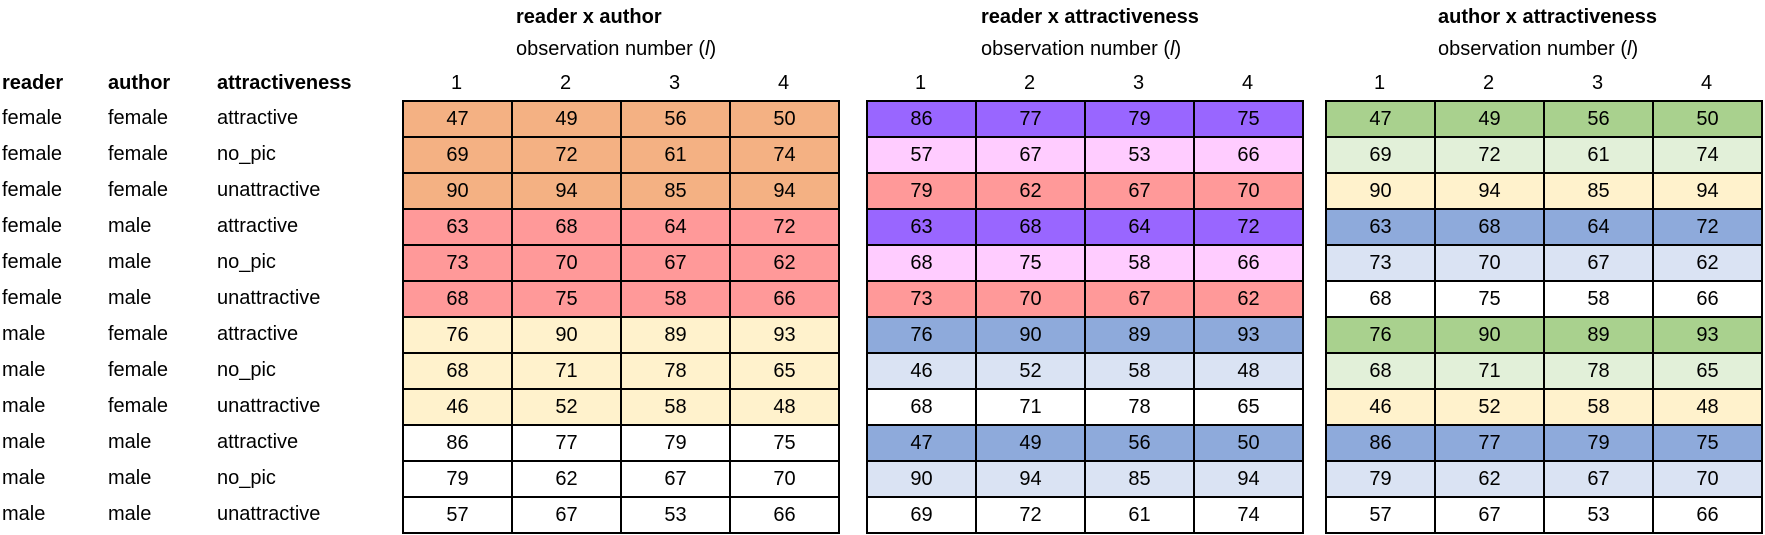 Image resolution: width=1765 pixels, height=535 pixels. What do you see at coordinates (1706, 83) in the screenshot?
I see `observation-number: 4` at bounding box center [1706, 83].